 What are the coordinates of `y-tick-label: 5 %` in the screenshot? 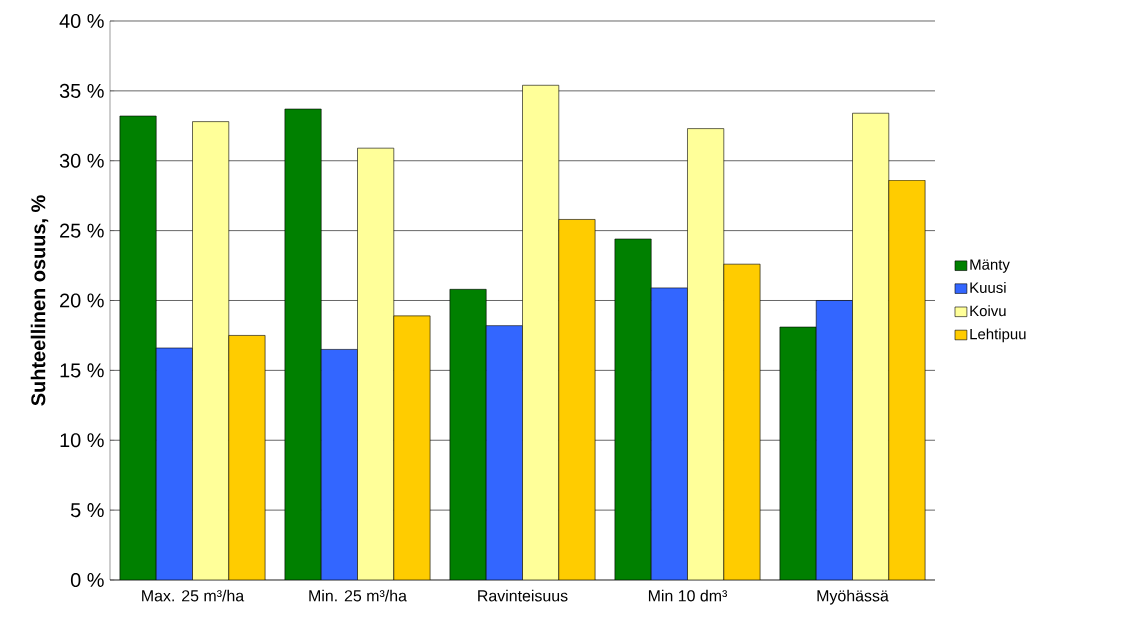 It's located at (87, 510).